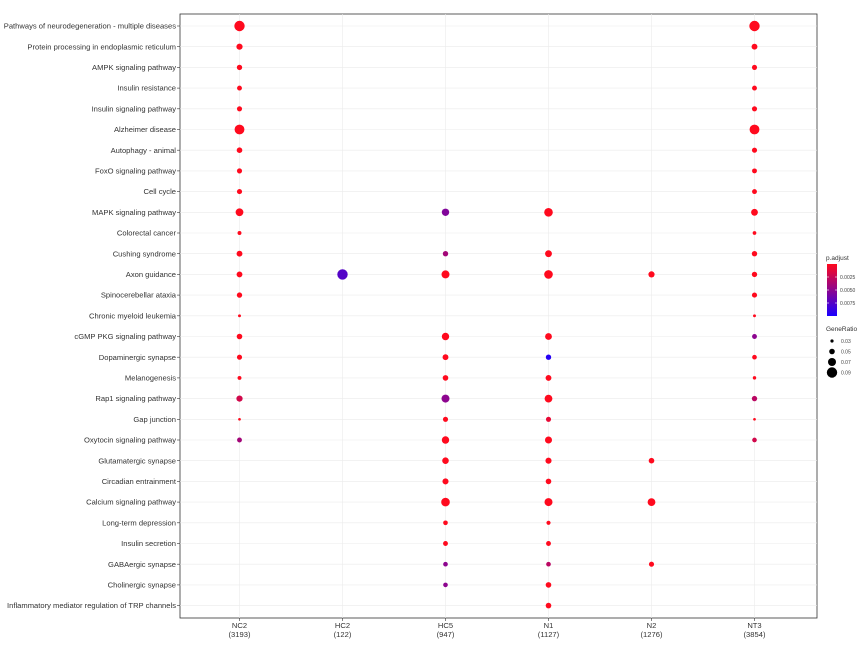 This screenshot has height=648, width=865. What do you see at coordinates (134, 67) in the screenshot?
I see `y-tick-label: AMPK signaling pathway` at bounding box center [134, 67].